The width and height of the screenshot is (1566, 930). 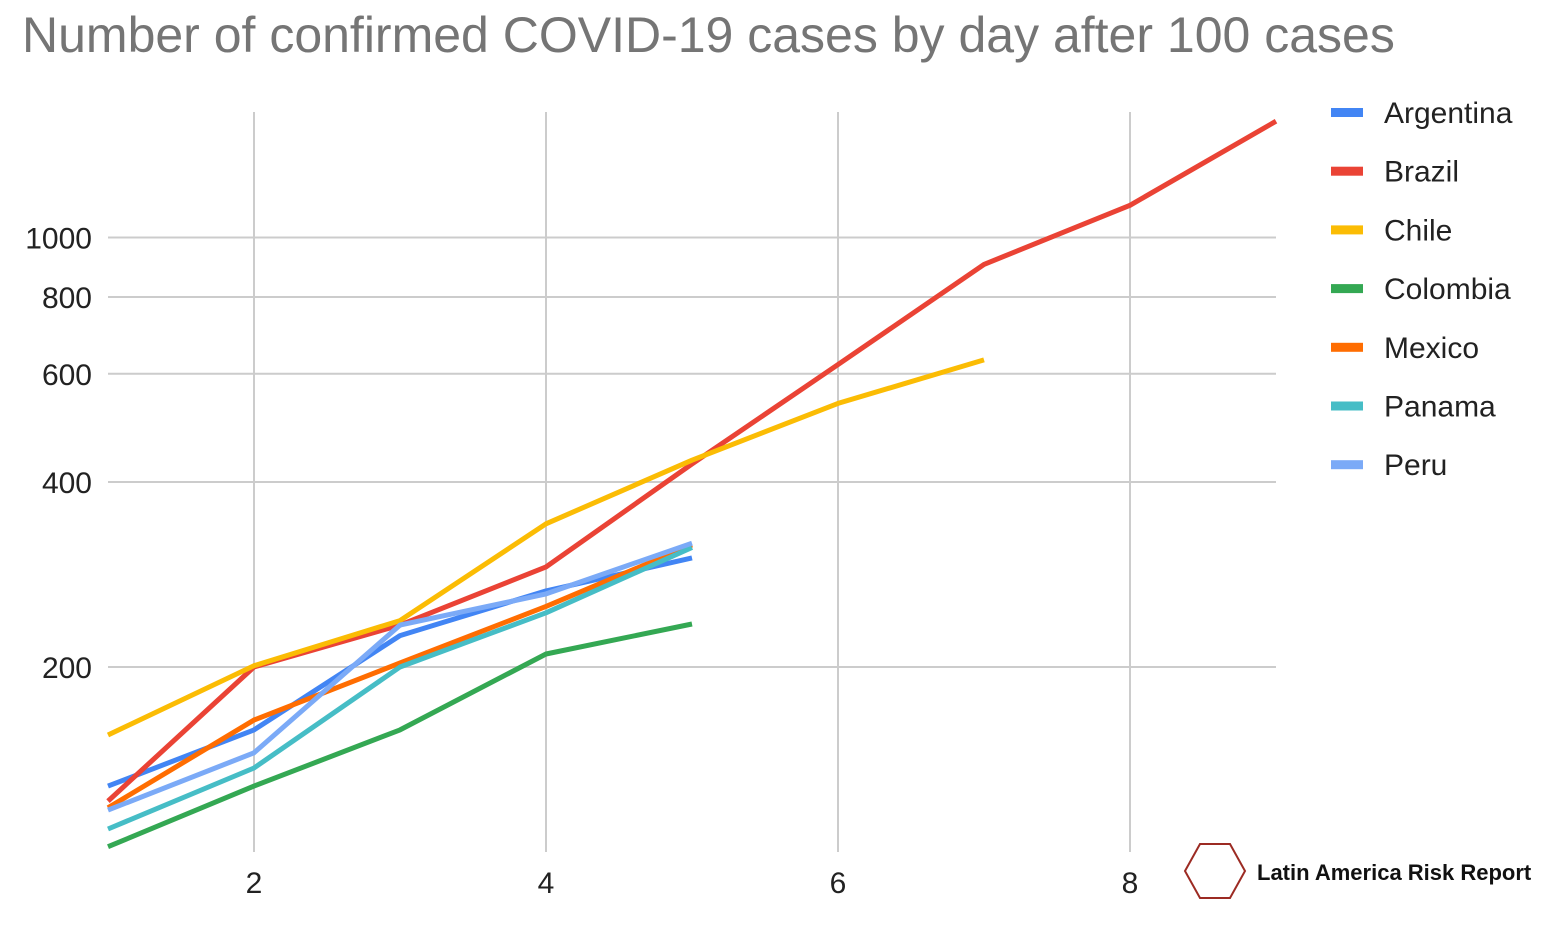 I want to click on watermark-text: Latin America Risk Report, so click(x=1394, y=872).